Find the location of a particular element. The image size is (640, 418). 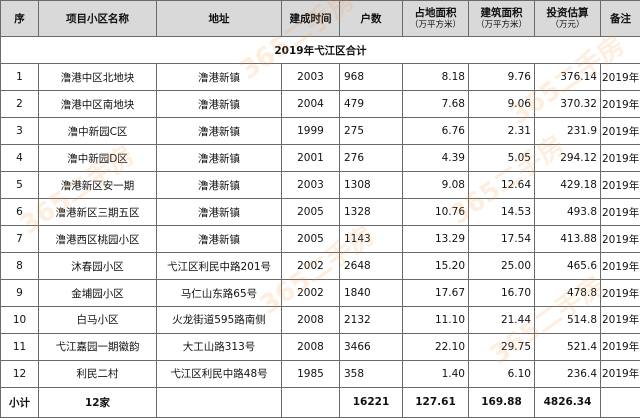

cell-year: 1985 is located at coordinates (310, 373).